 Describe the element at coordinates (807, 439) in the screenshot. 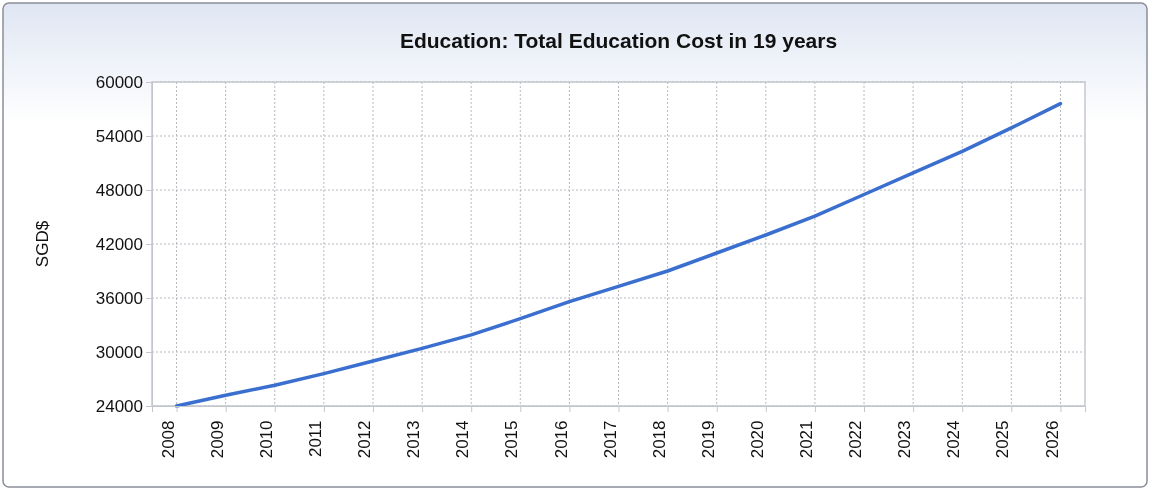

I see `x-tick-label: 2021` at that location.